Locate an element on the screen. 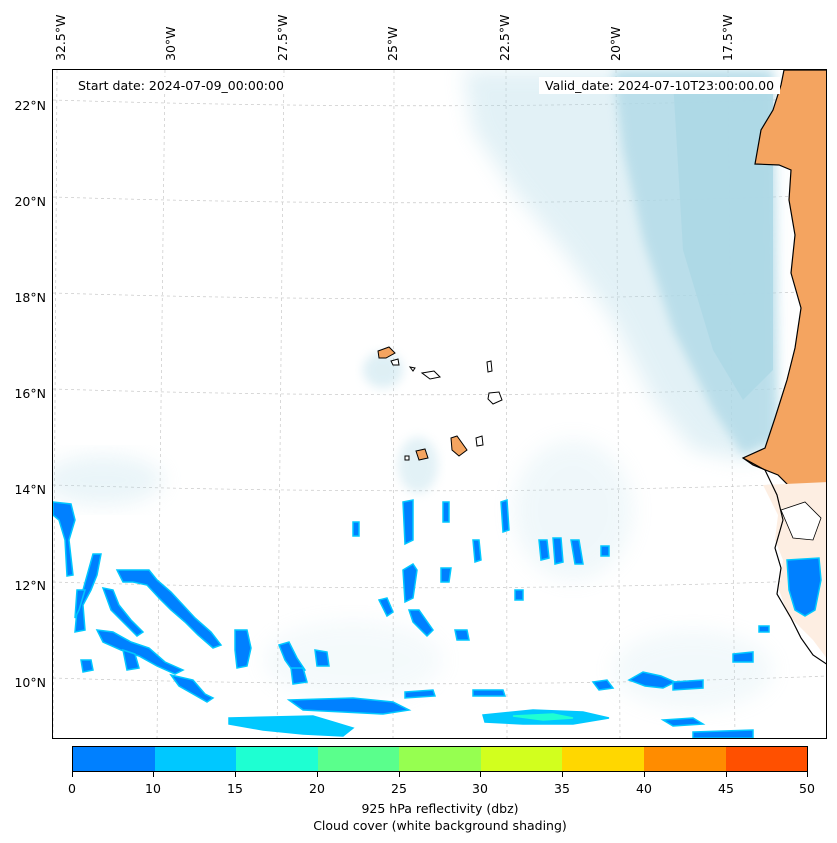 This screenshot has height=843, width=837. lat-label-20n: 20°N is located at coordinates (30, 201).